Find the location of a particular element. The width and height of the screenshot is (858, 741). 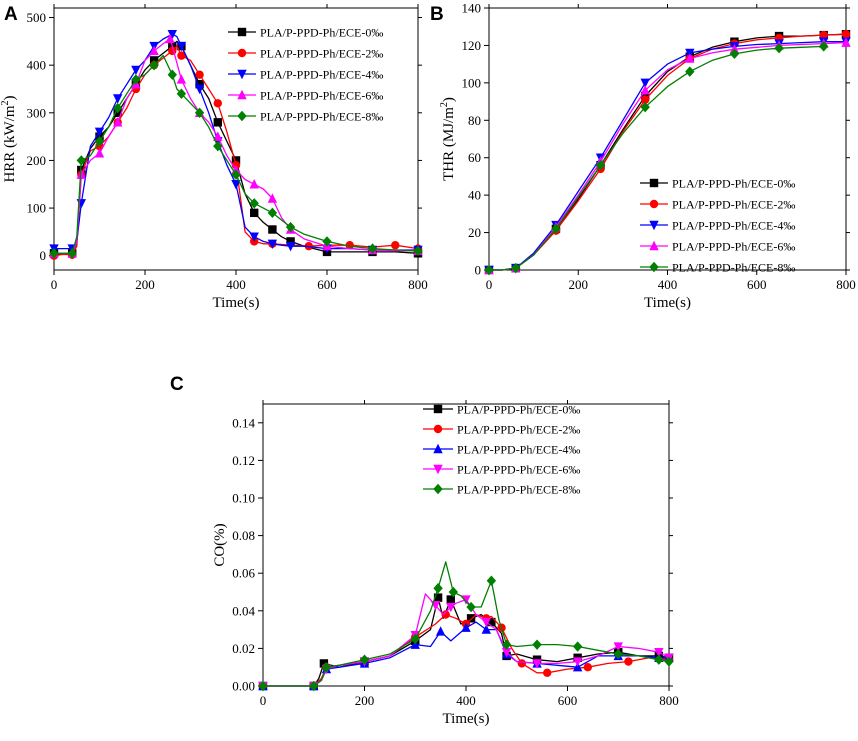

y-tick-label: 0.06 is located at coordinates (243, 573).